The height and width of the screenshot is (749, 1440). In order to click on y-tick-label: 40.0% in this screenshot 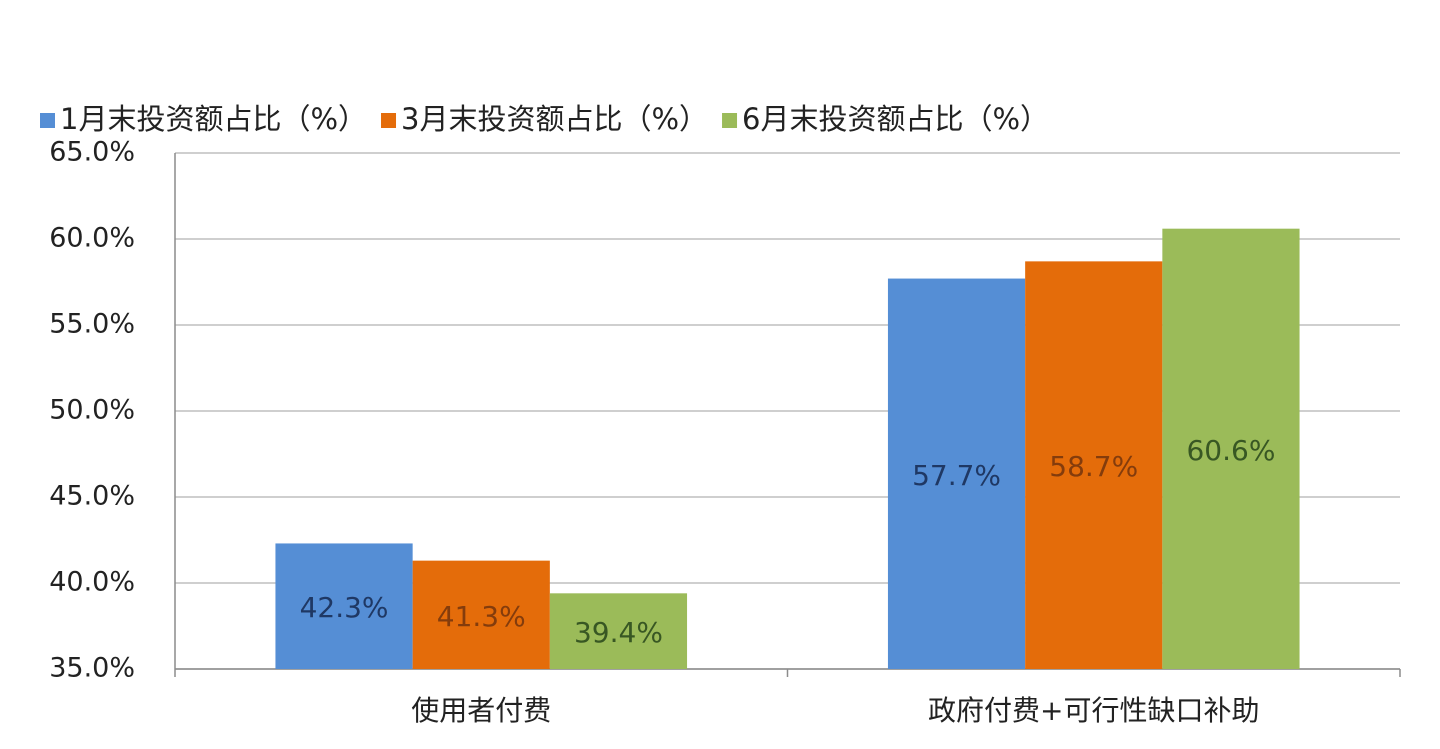, I will do `click(92, 582)`.